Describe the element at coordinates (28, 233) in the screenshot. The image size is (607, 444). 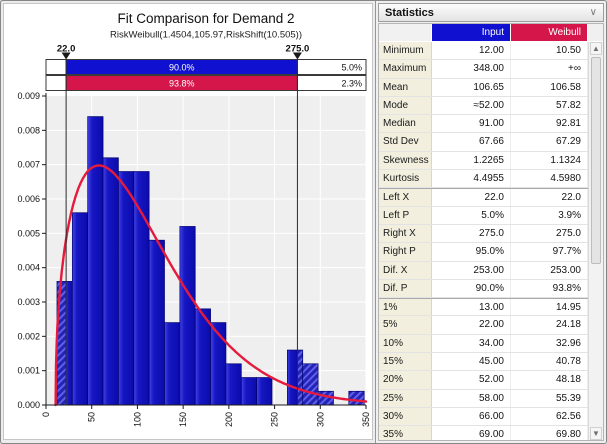
I see `y-tick-label: 0.005` at that location.